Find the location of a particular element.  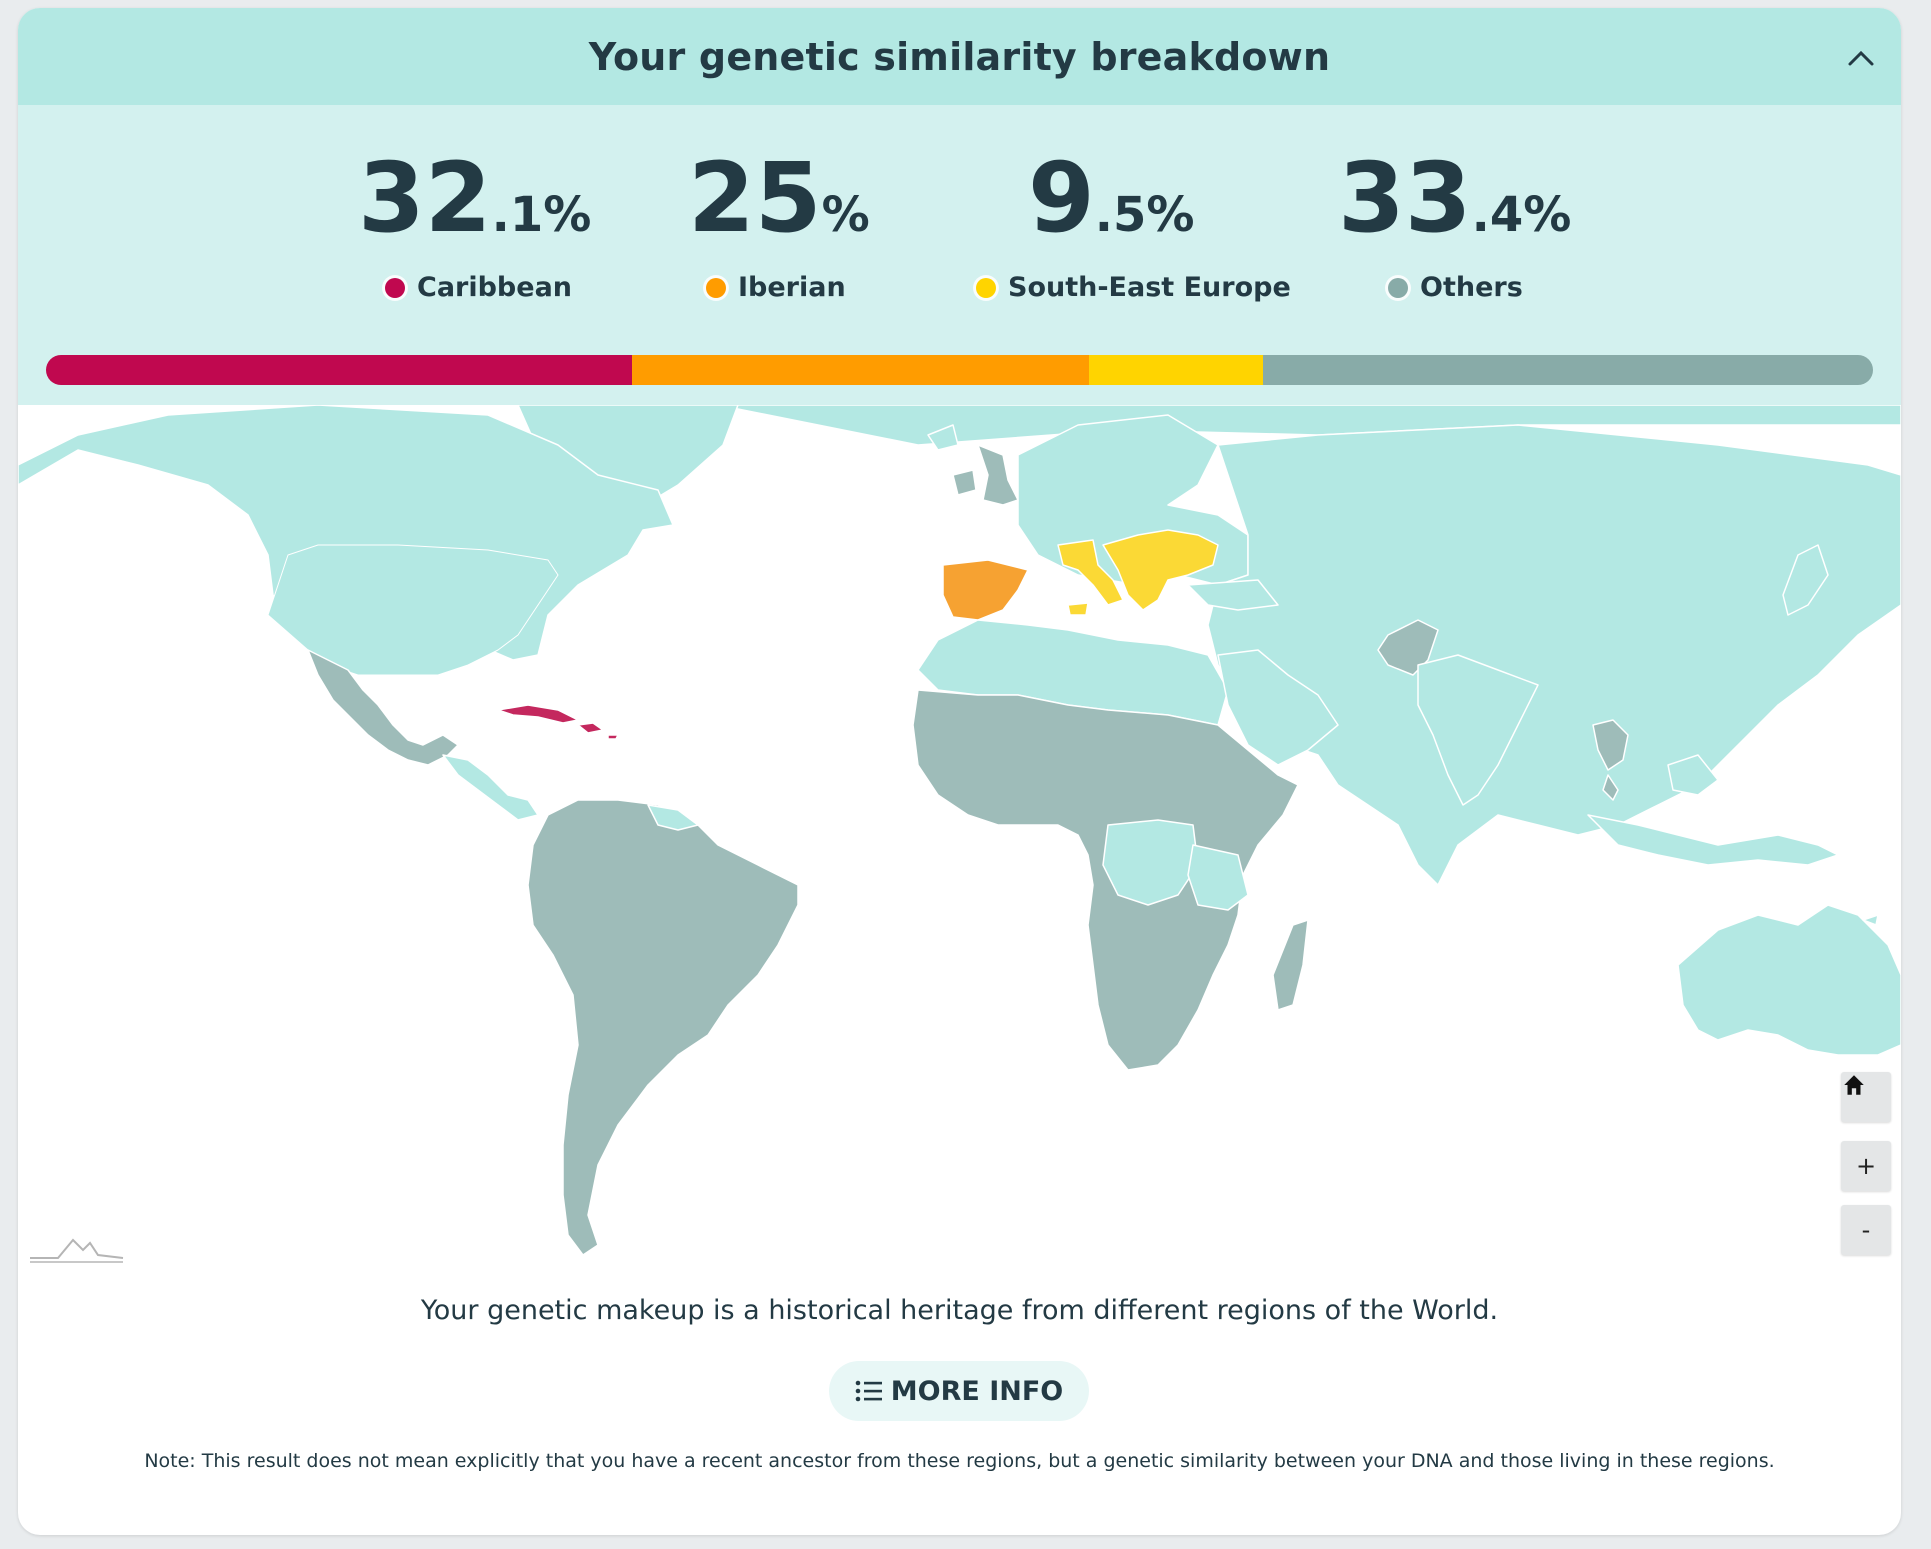

percentage-value: 32.1% is located at coordinates (475, 198).